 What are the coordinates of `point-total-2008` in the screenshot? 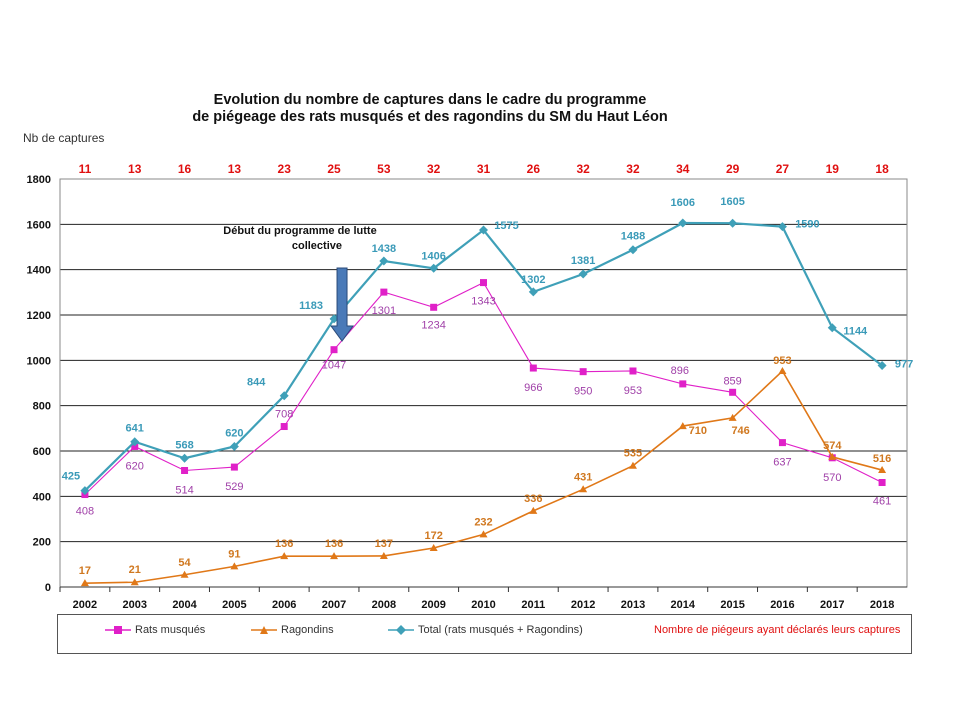 It's located at (384, 261).